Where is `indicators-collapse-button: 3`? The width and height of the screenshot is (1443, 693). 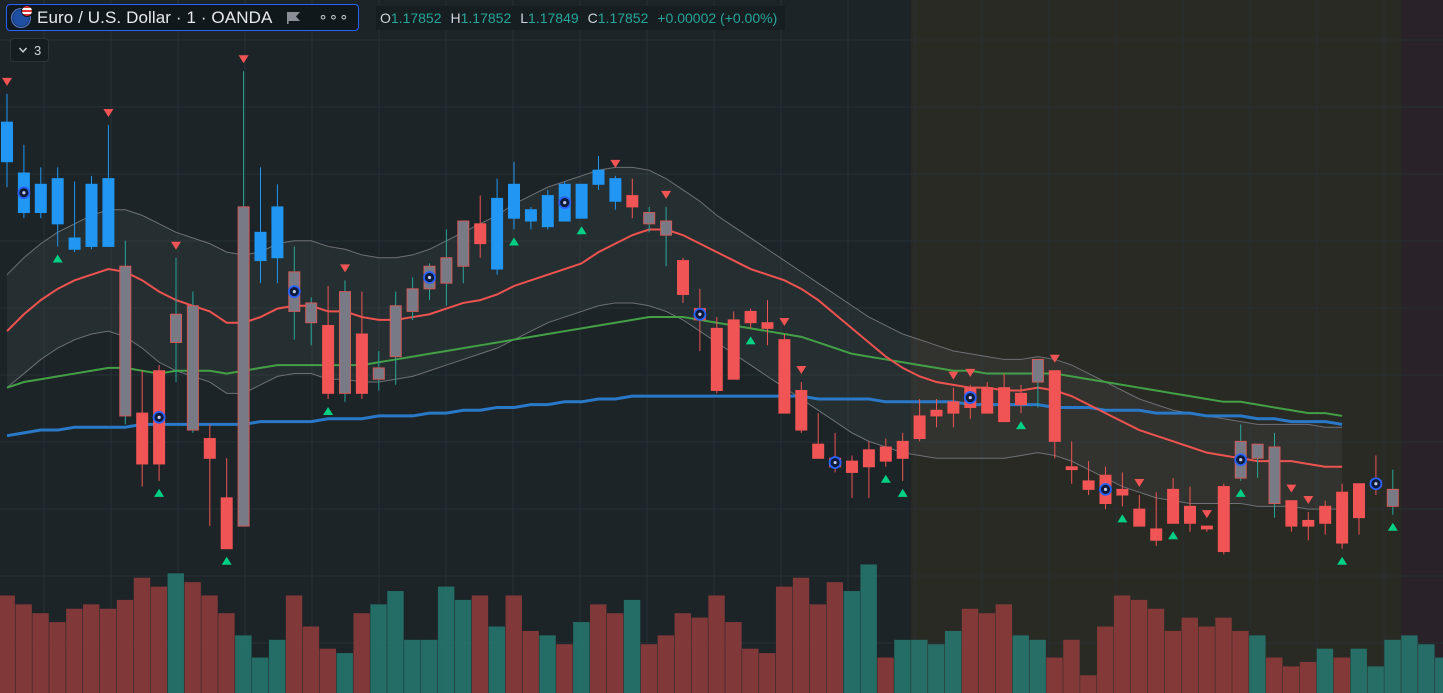 indicators-collapse-button: 3 is located at coordinates (30, 50).